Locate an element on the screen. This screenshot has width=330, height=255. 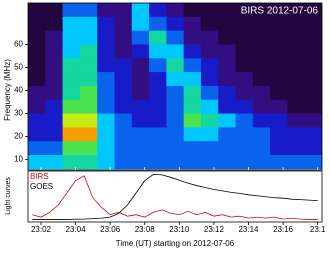
y-axis-label: Light curves is located at coordinates (8, 196).